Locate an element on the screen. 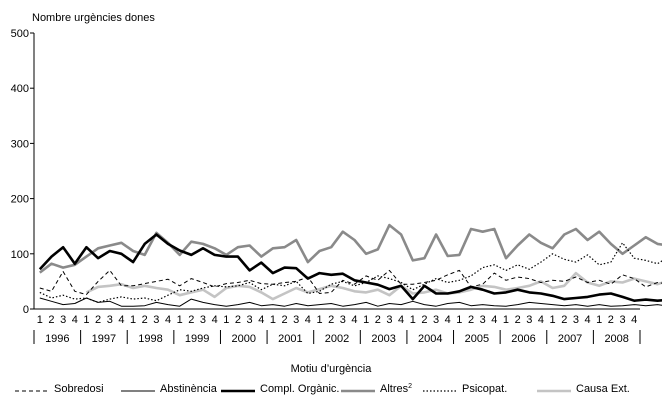 The width and height of the screenshot is (662, 399). legend-label: Altres2 is located at coordinates (396, 389).